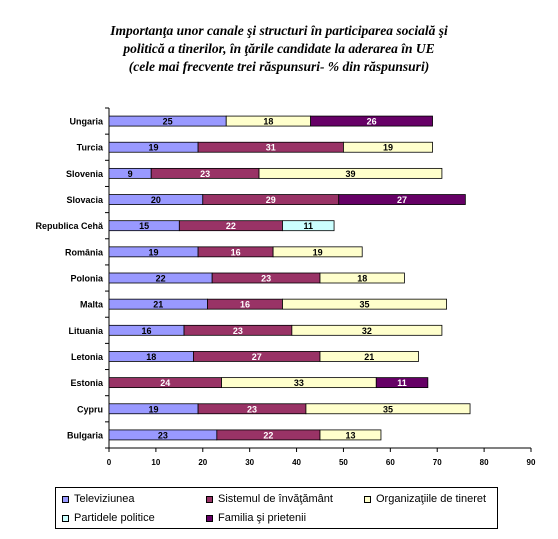 The height and width of the screenshot is (539, 558). What do you see at coordinates (275, 499) in the screenshot?
I see `legend-label: Sistemul de învăţământ` at bounding box center [275, 499].